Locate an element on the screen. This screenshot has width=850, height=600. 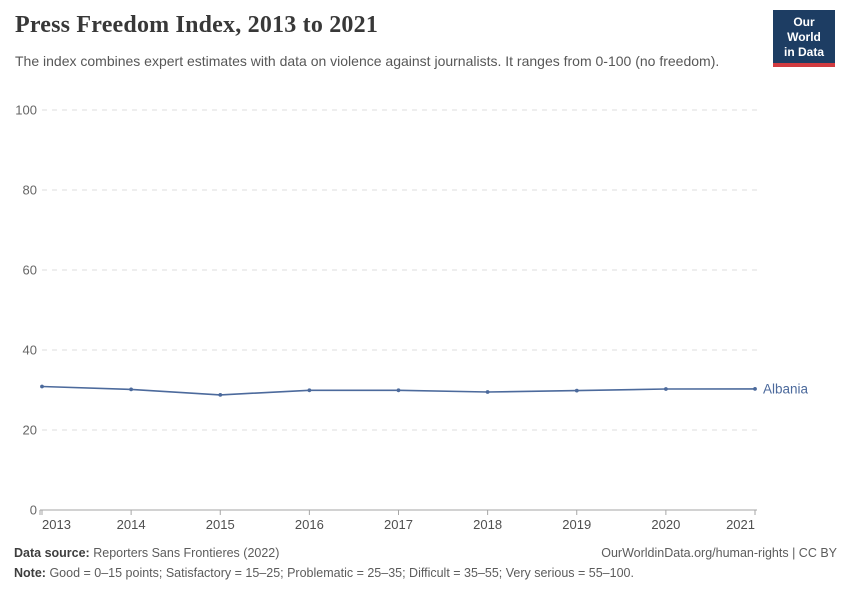
x-tick-label: 2016 is located at coordinates (309, 524).